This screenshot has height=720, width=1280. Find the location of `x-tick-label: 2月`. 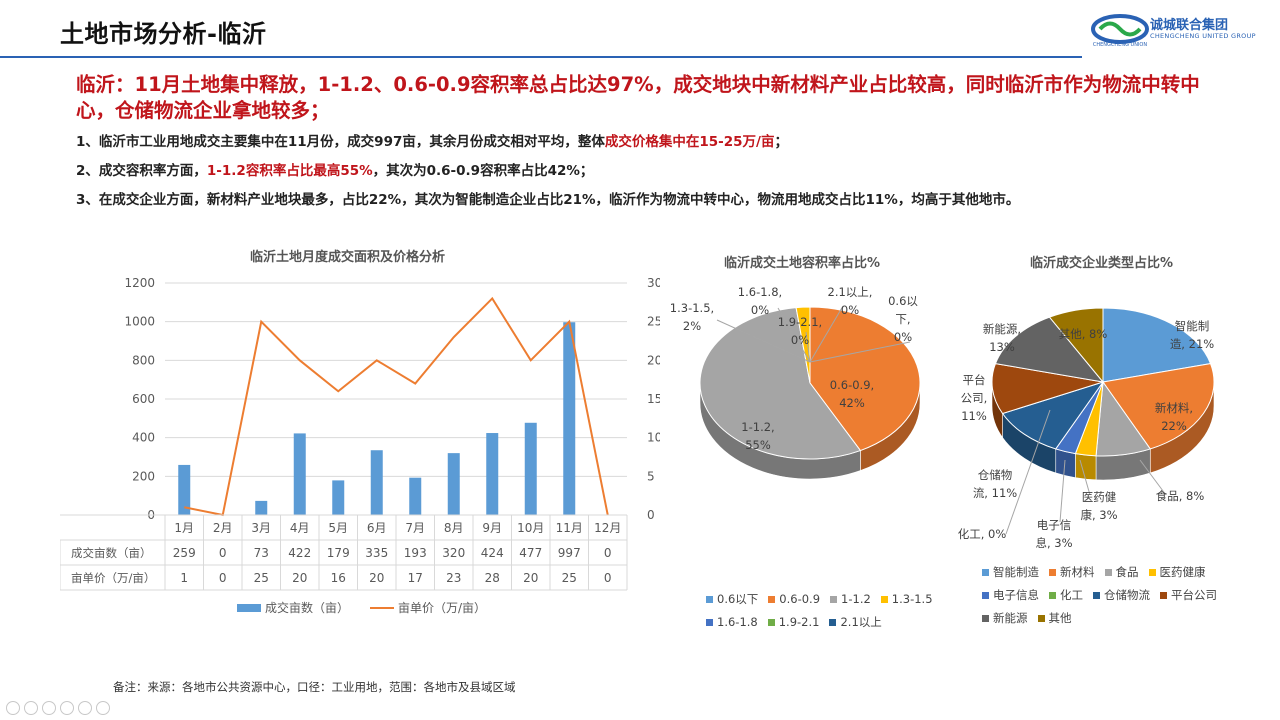

x-tick-label: 2月 is located at coordinates (223, 528).